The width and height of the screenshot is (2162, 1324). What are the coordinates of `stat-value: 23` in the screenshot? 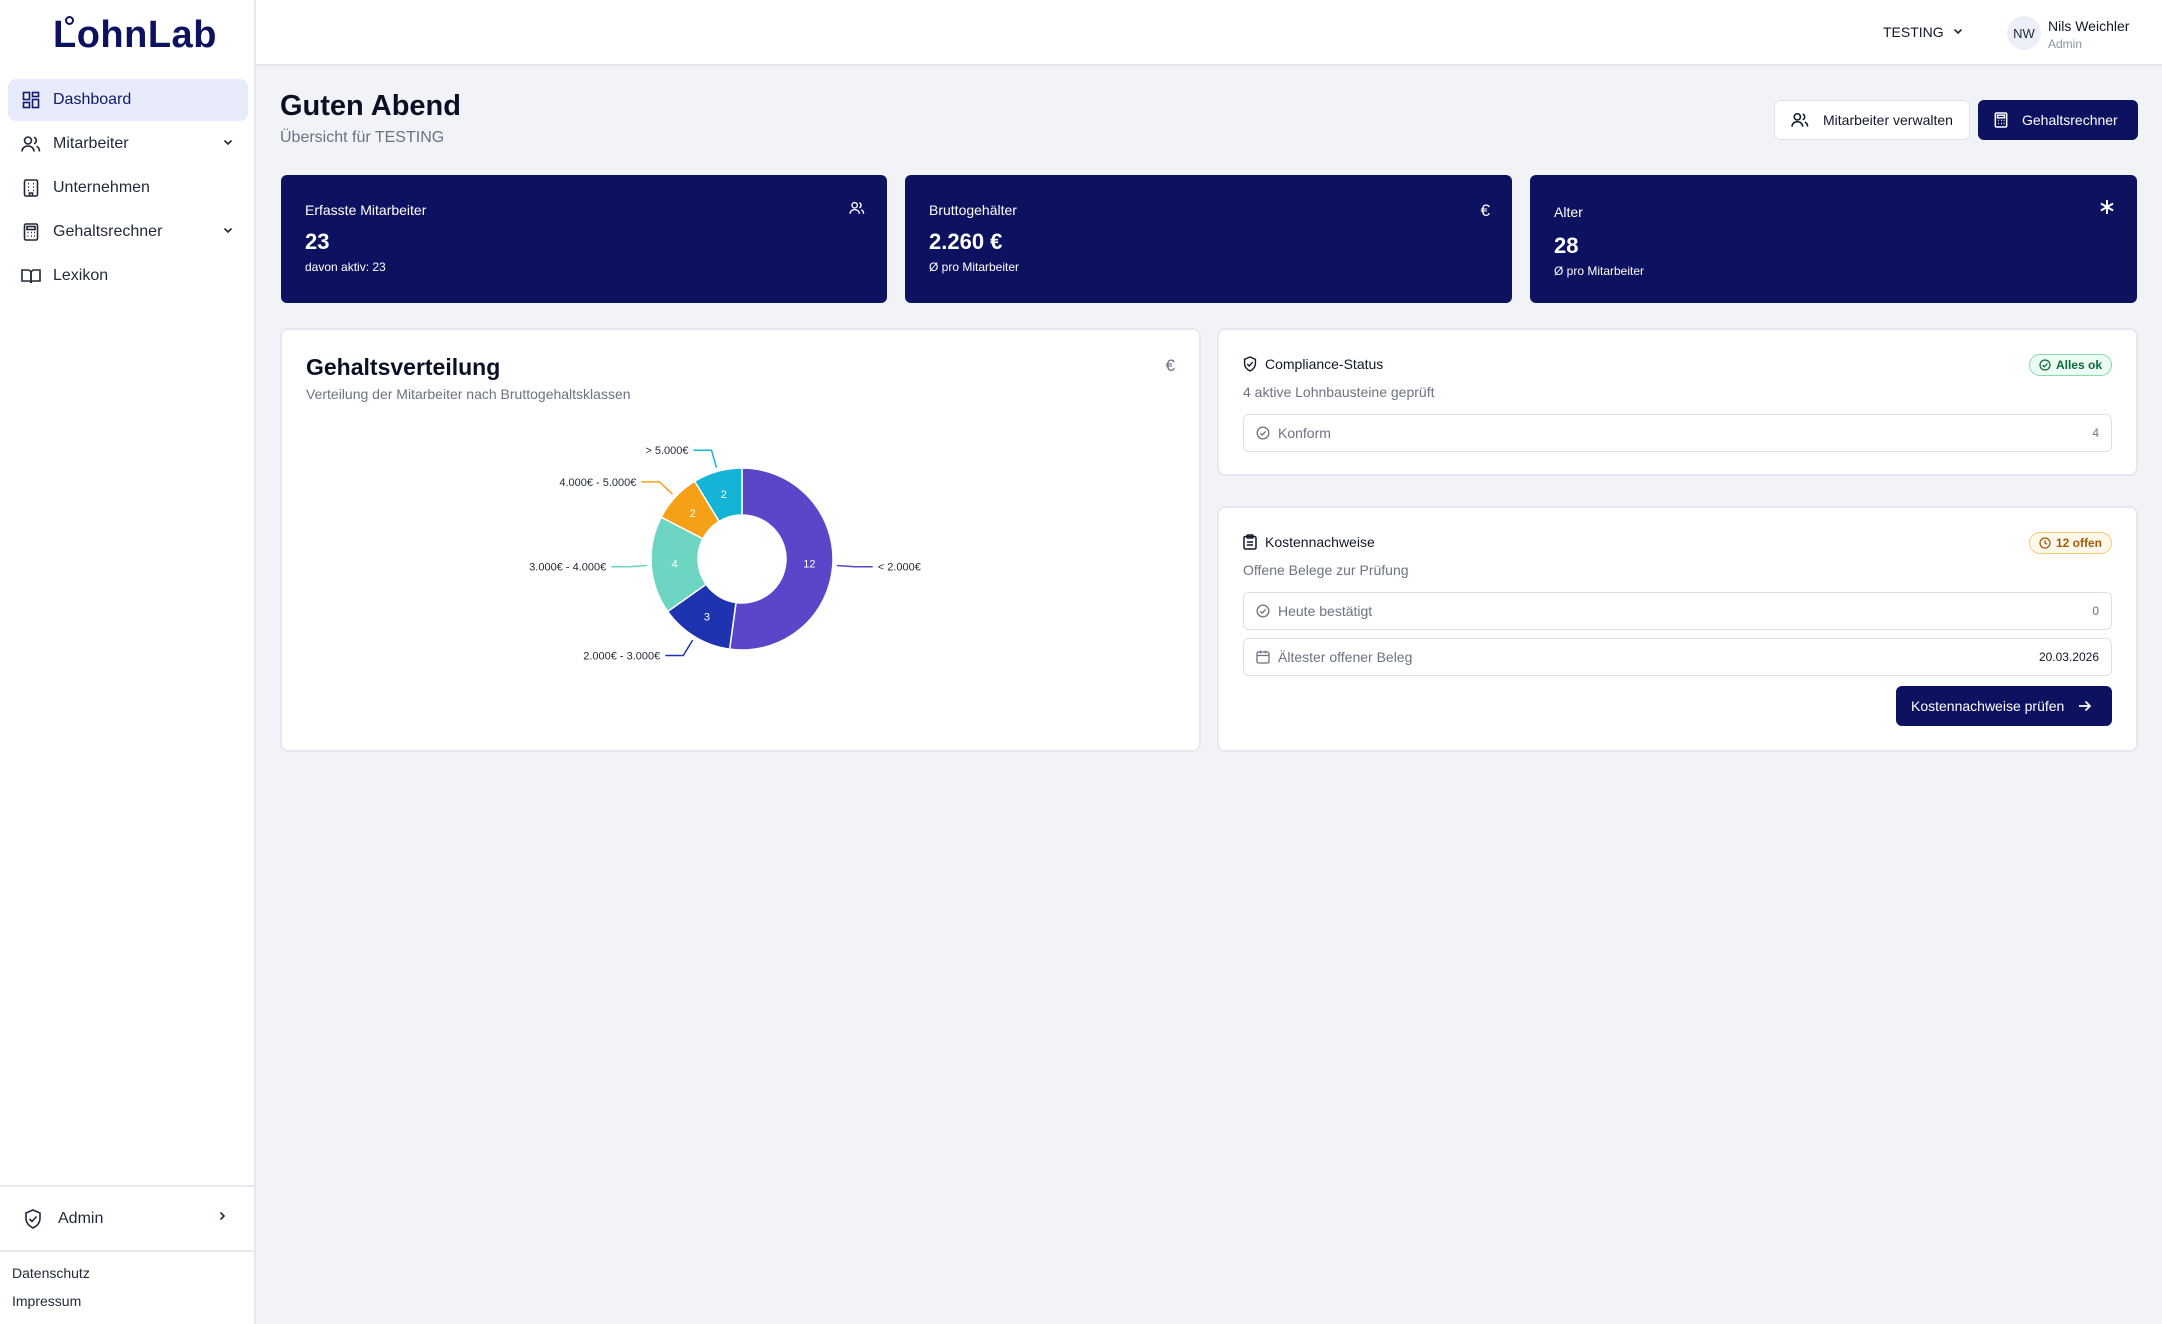 It's located at (317, 241).